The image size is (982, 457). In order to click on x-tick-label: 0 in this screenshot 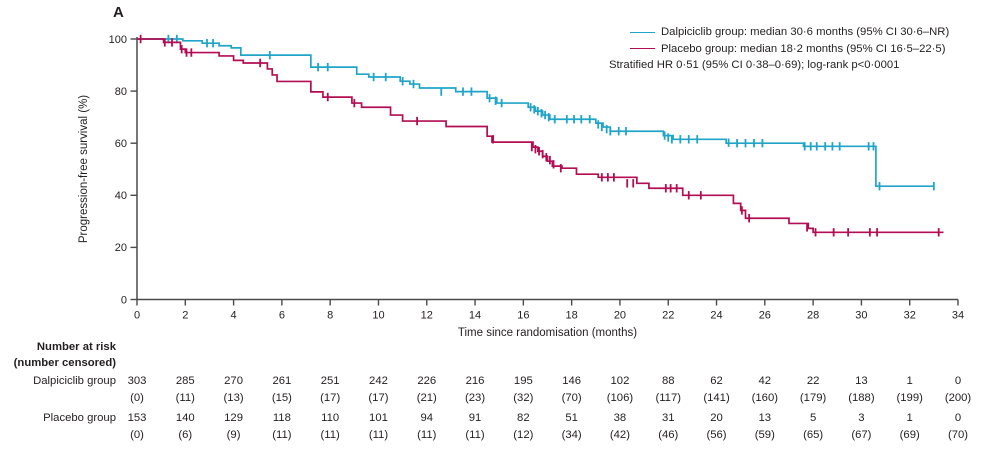, I will do `click(137, 316)`.